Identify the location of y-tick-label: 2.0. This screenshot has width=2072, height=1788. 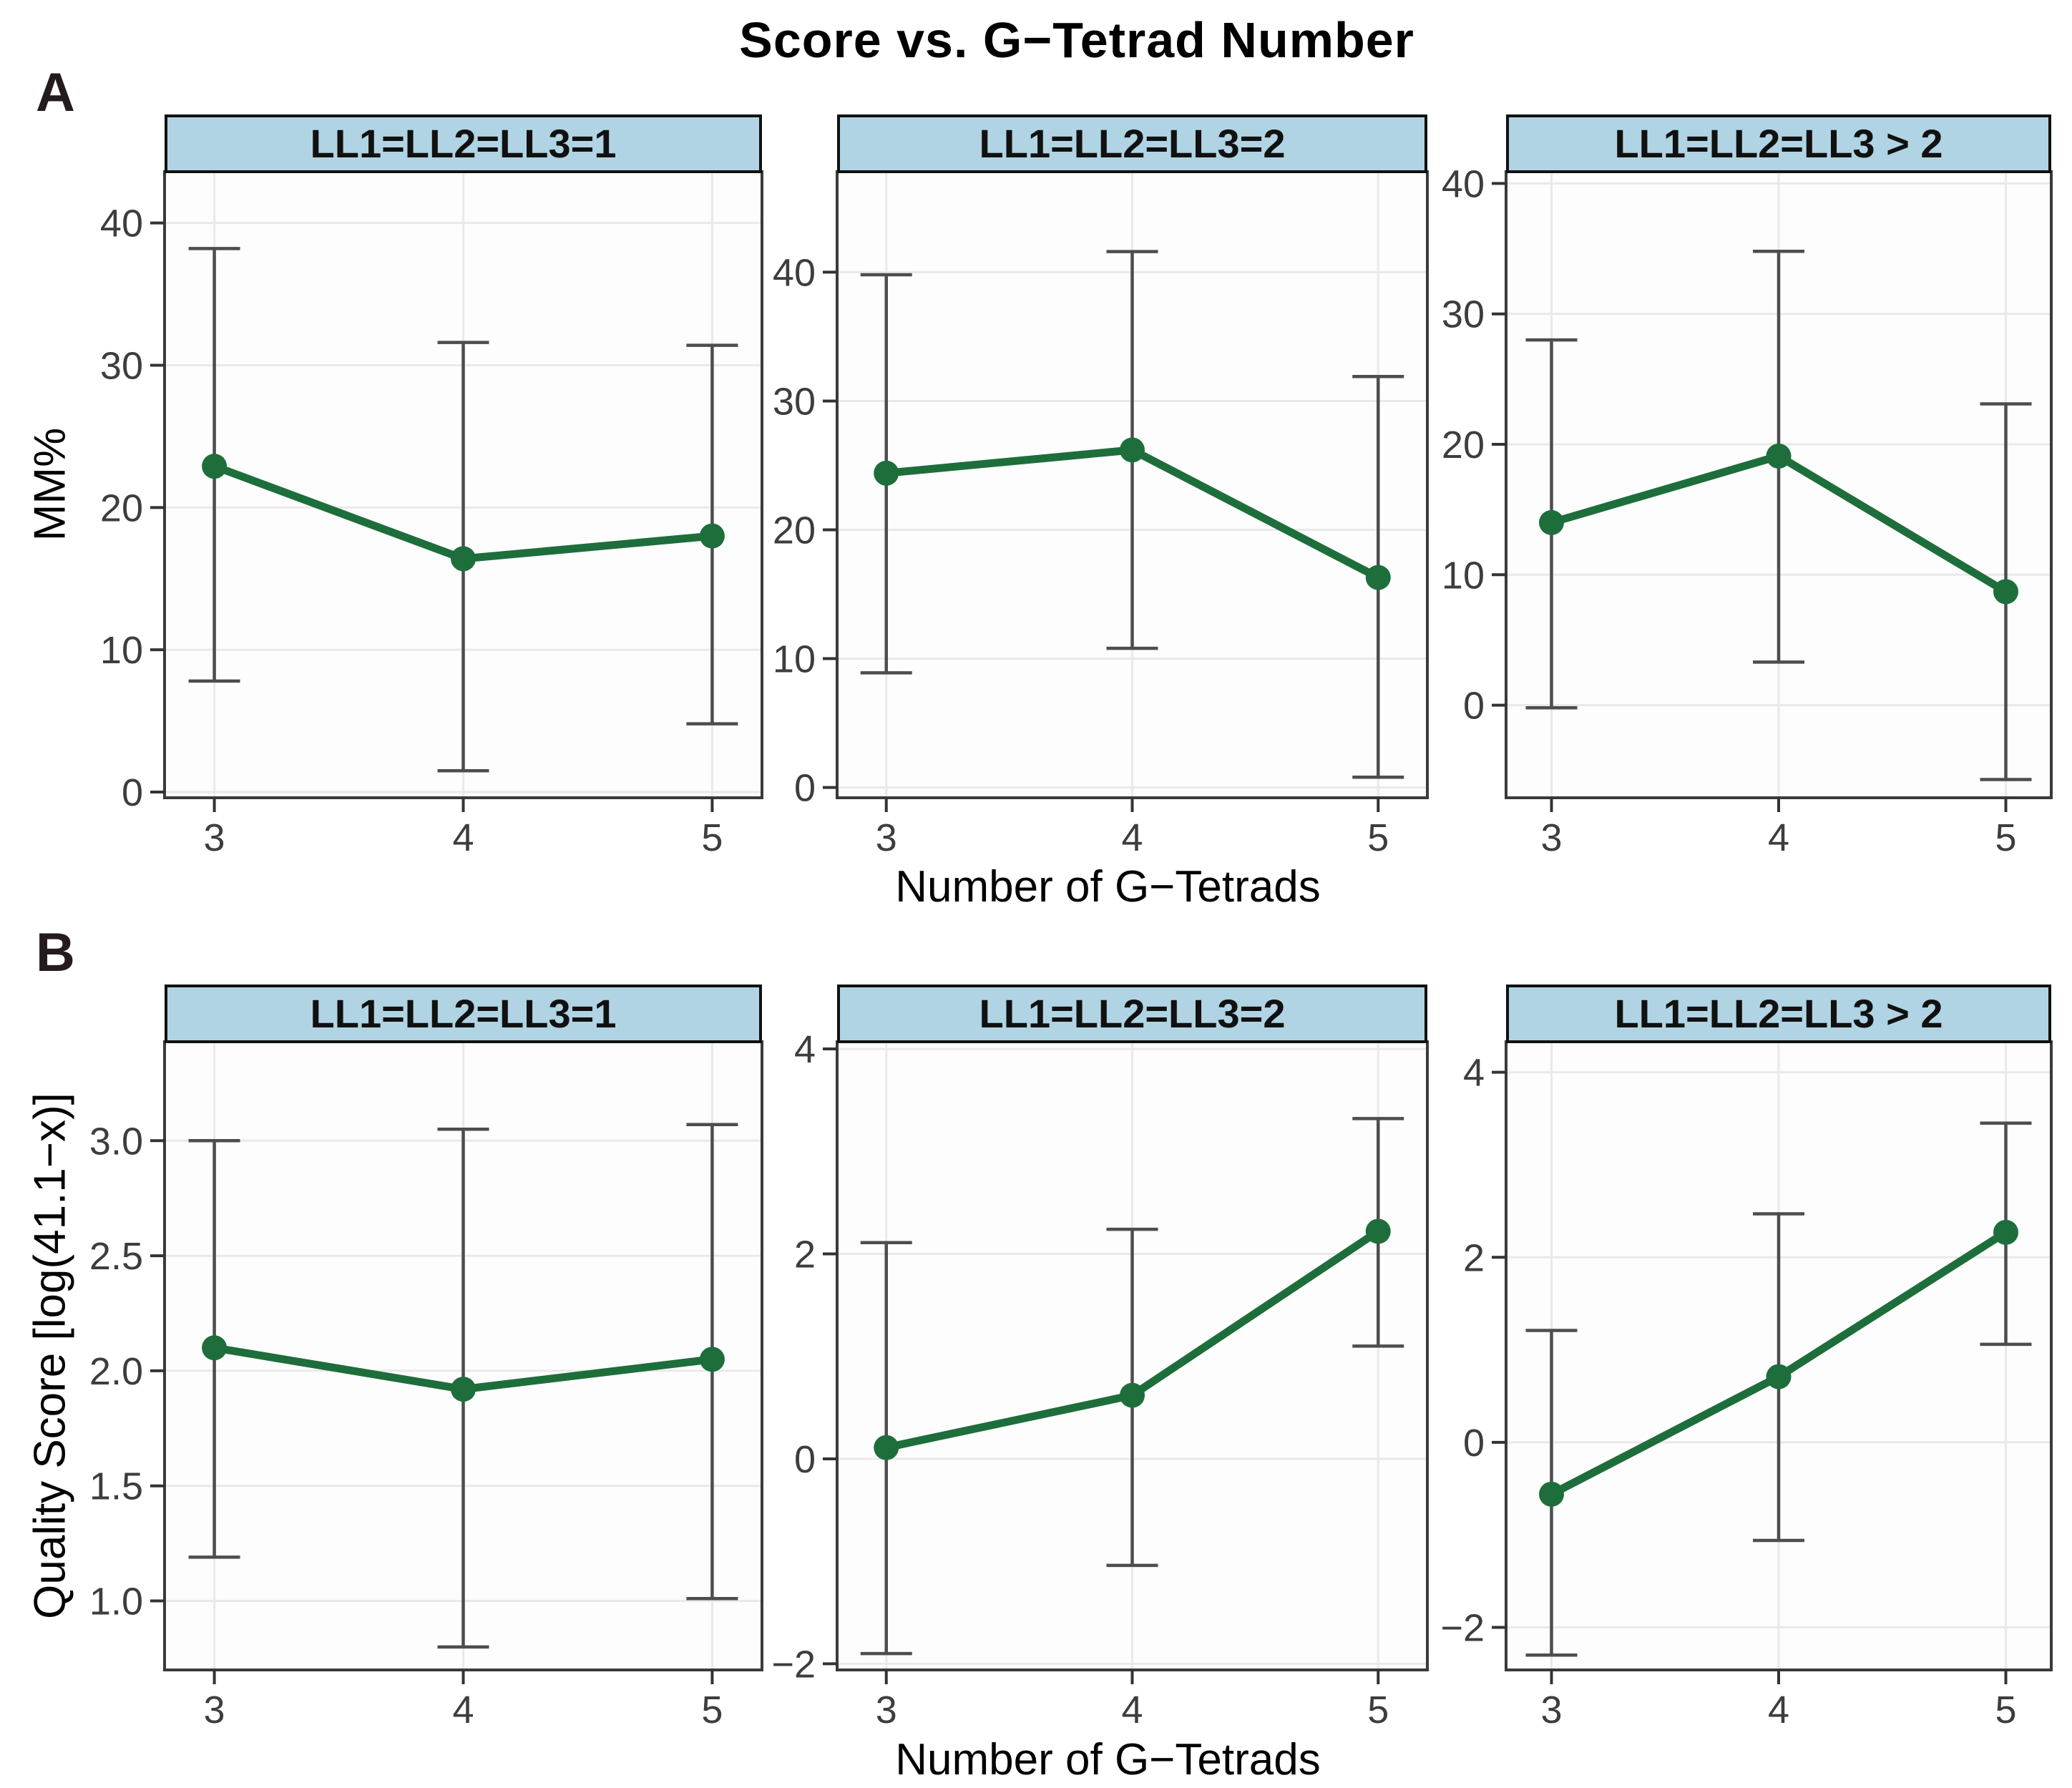
(116, 1371).